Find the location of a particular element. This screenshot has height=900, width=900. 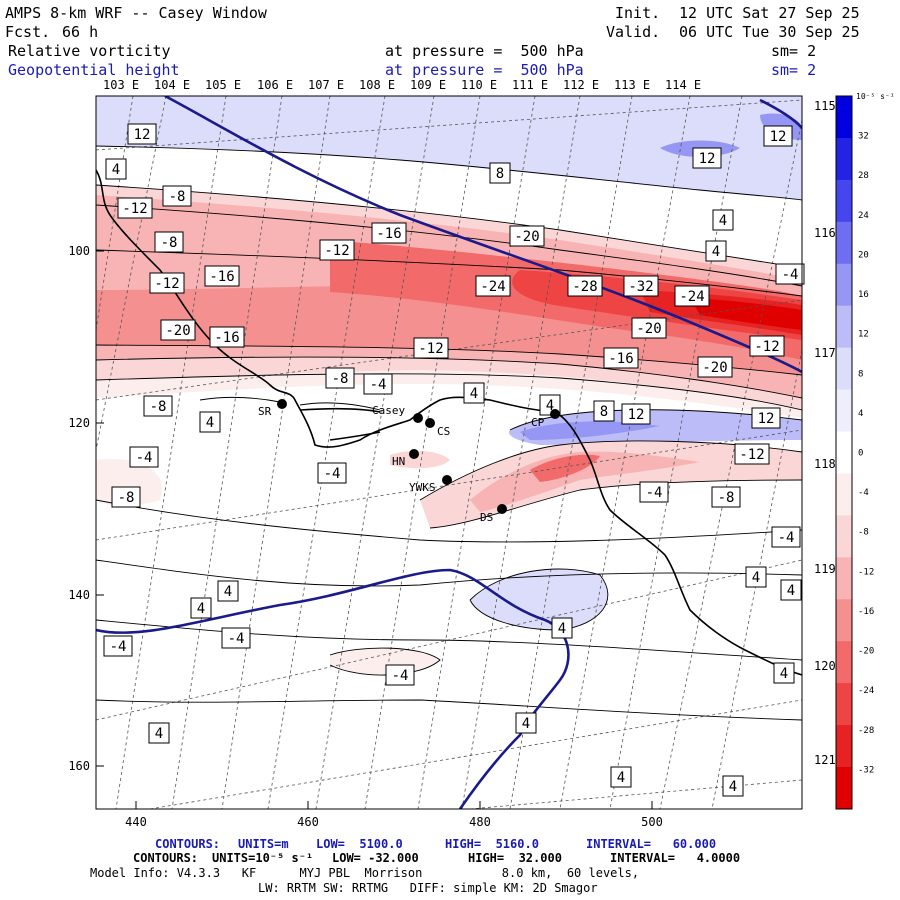

field2-smooth: sm= 2 is located at coordinates (794, 70).